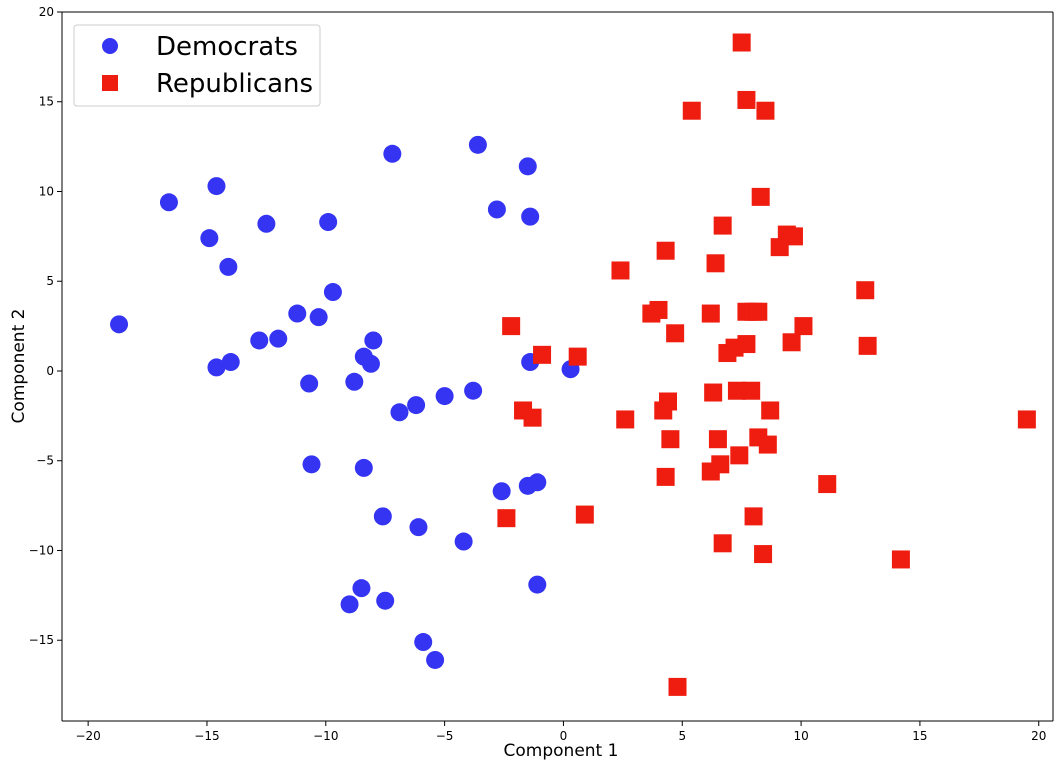  What do you see at coordinates (325, 736) in the screenshot?
I see `x-tick-label: −10` at bounding box center [325, 736].